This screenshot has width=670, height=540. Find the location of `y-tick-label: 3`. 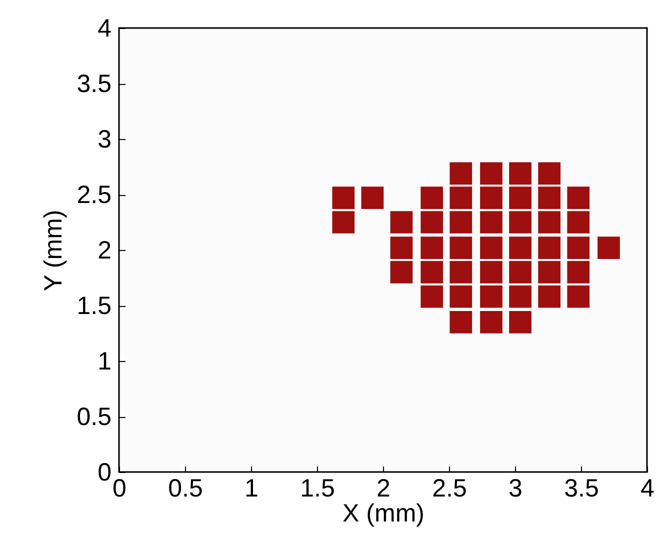

y-tick-label: 3 is located at coordinates (105, 140).